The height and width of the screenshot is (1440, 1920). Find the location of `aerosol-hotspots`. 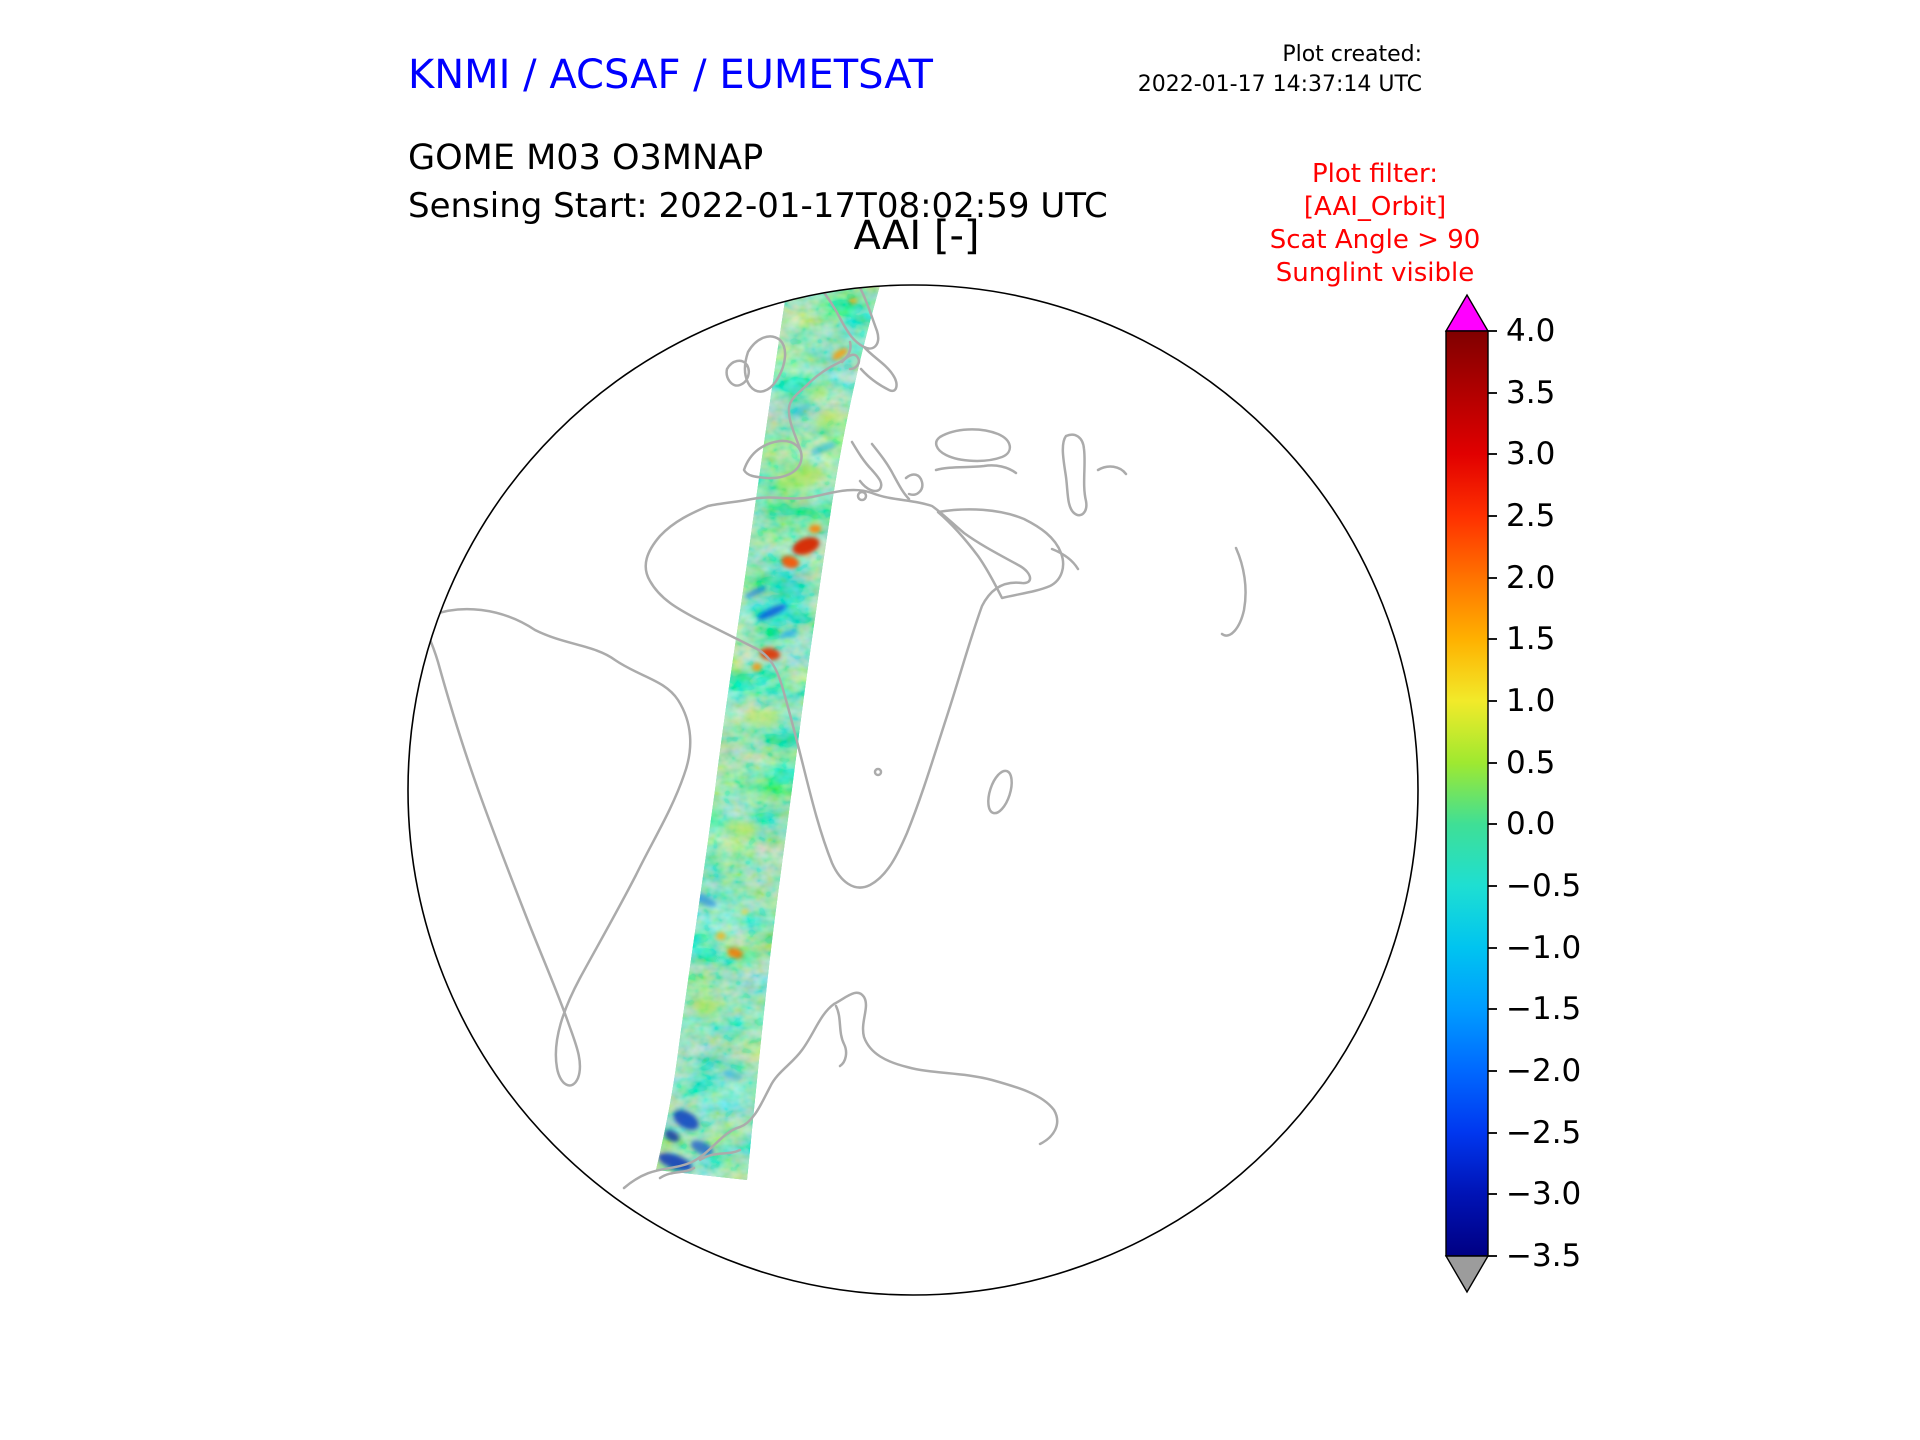

aerosol-hotspots is located at coordinates (787, 628).